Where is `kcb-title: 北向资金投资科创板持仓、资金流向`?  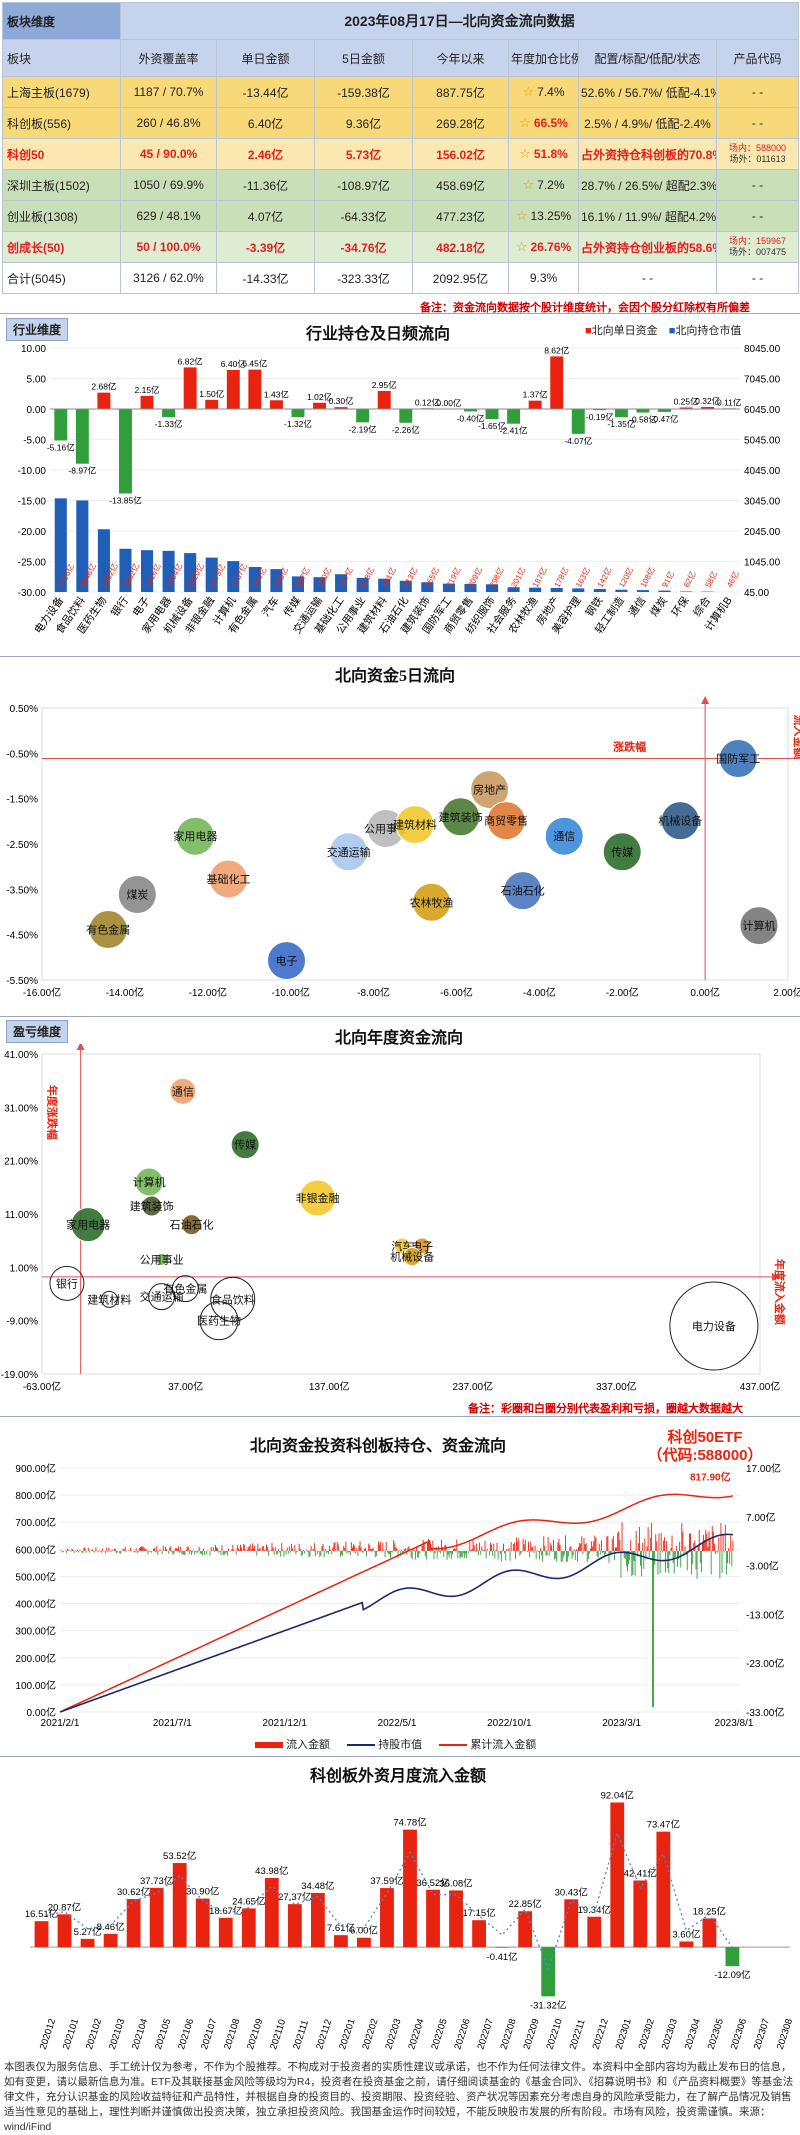 kcb-title: 北向资金投资科创板持仓、资金流向 is located at coordinates (378, 1444).